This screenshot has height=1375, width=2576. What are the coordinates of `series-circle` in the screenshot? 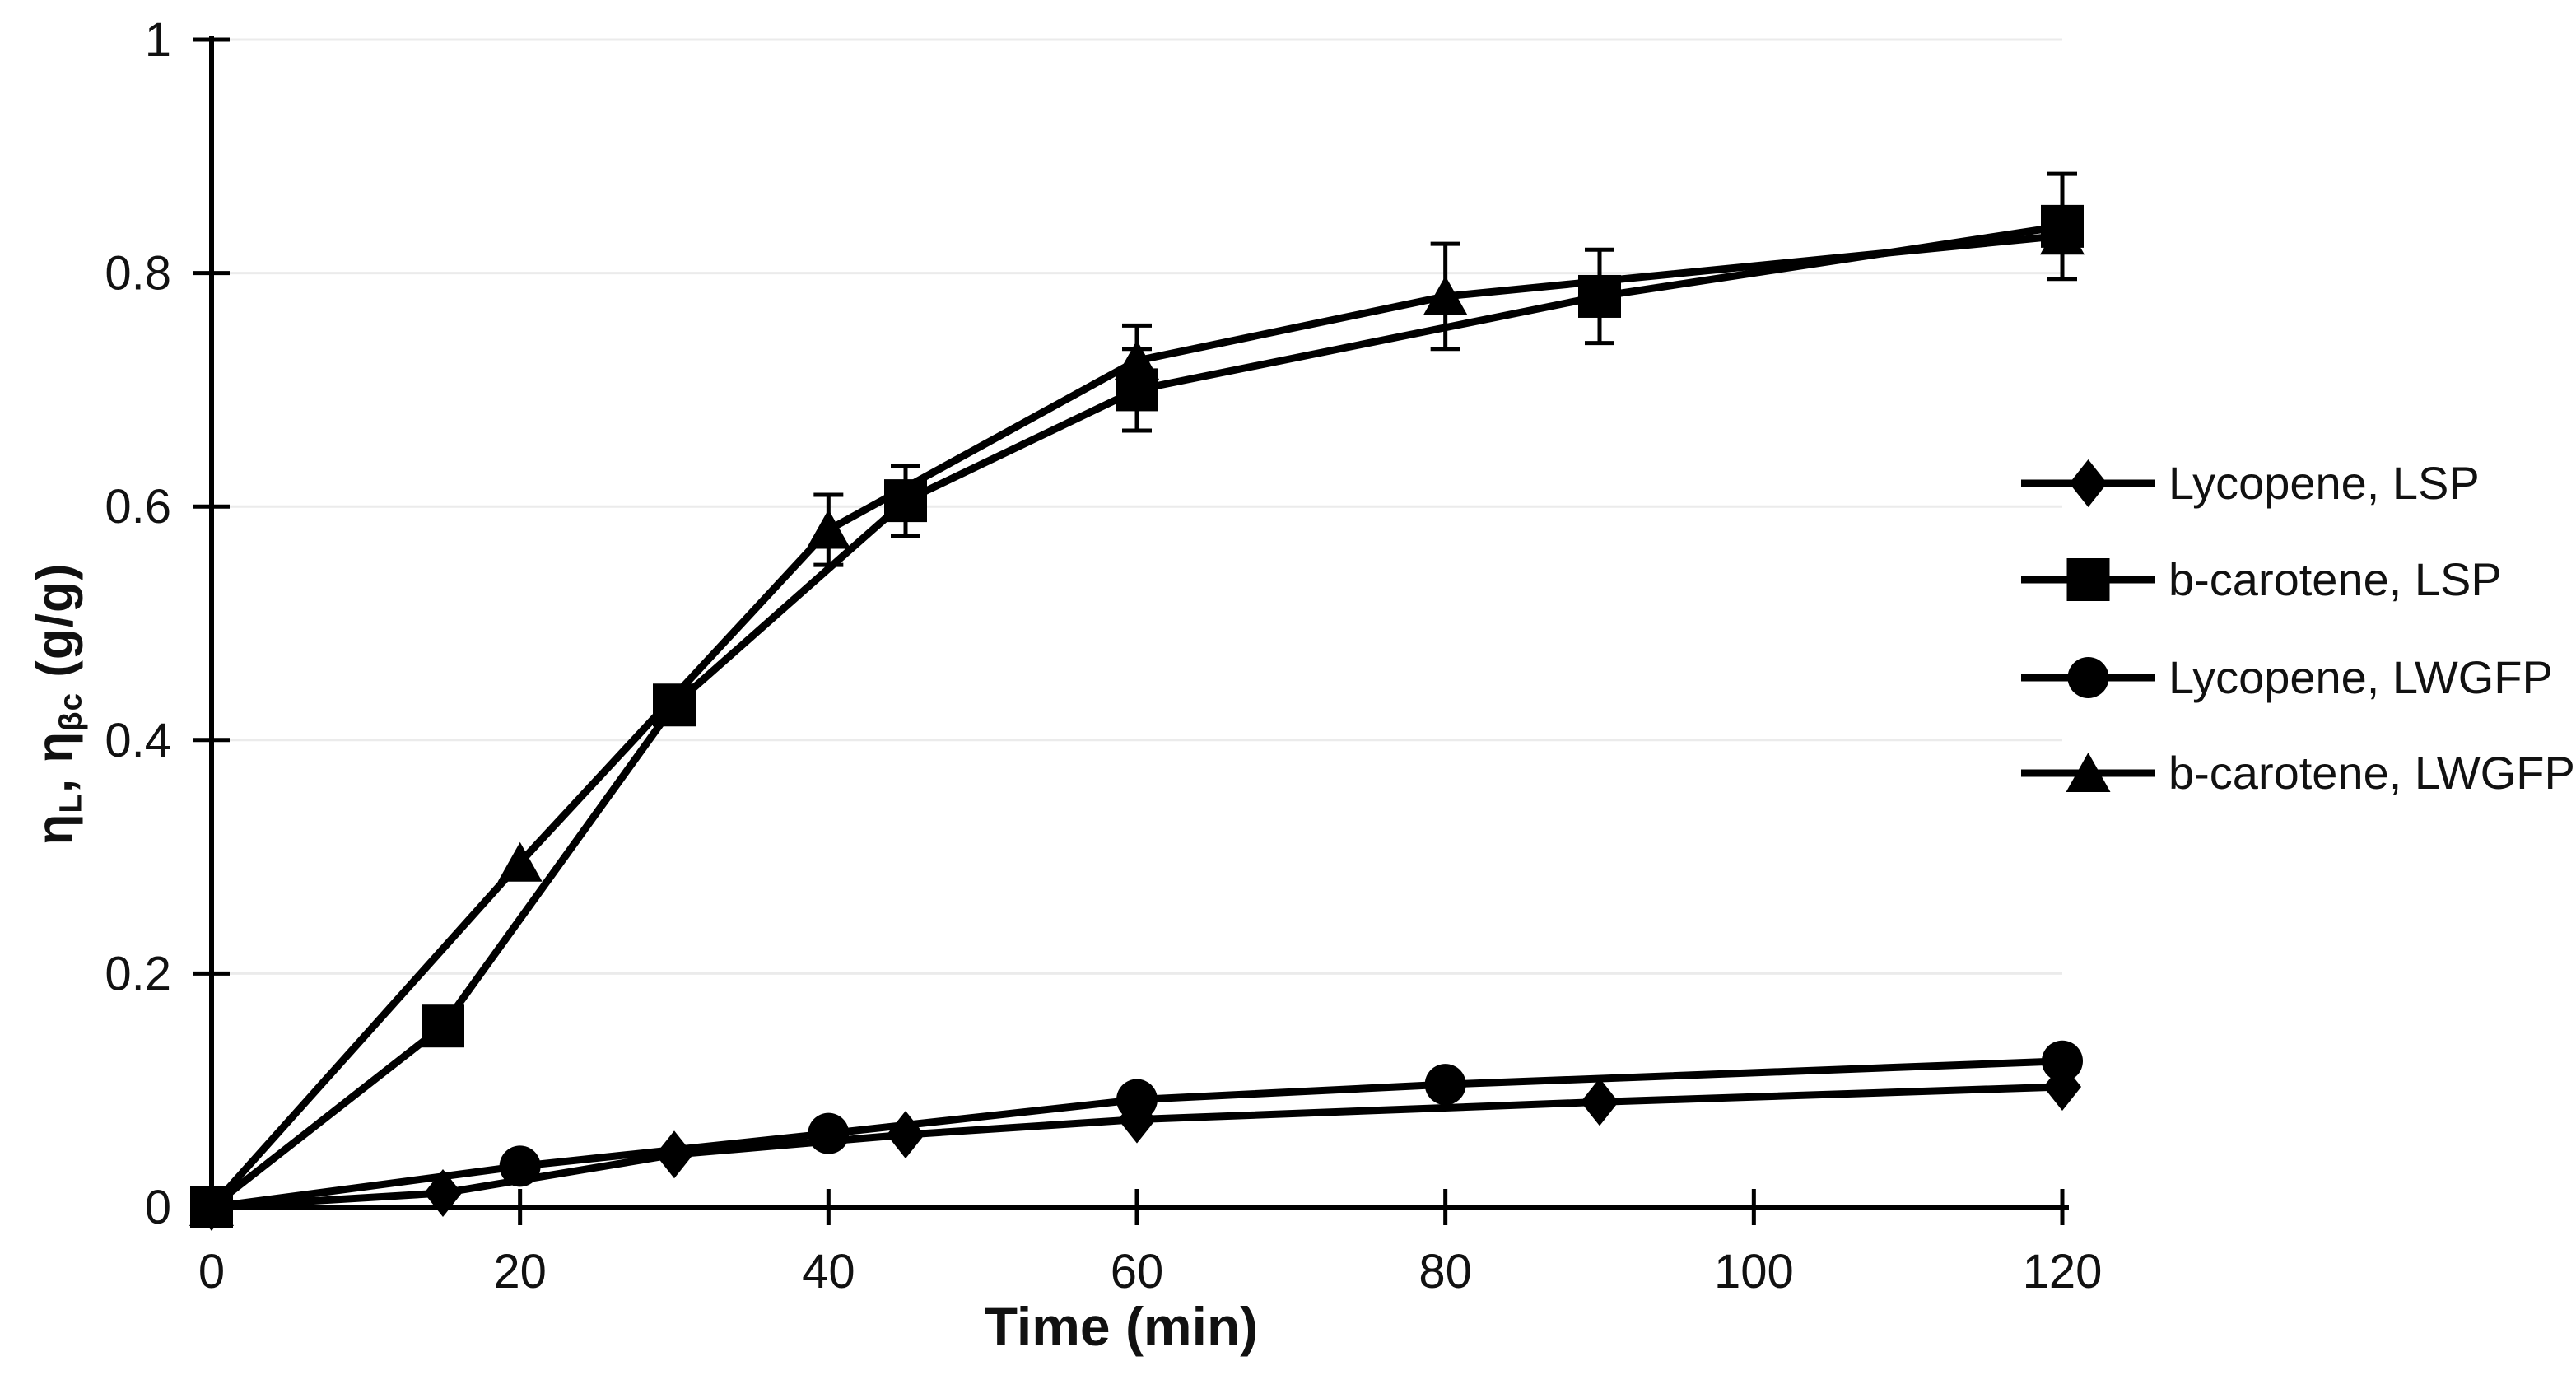 It's located at (1137, 1134).